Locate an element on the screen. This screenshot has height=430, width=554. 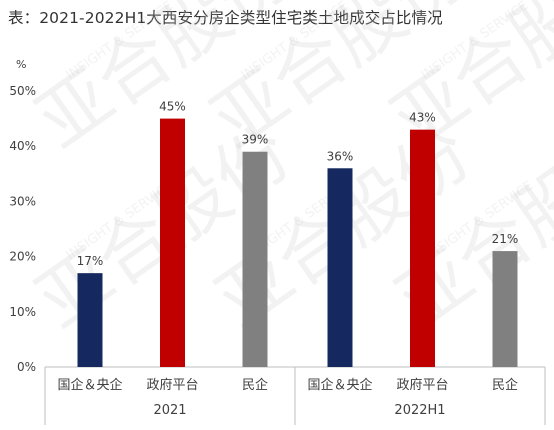
chart-title: 表：2021-2022H1大西安分房企类型住宅类土地成交占比情况 is located at coordinates (225, 18).